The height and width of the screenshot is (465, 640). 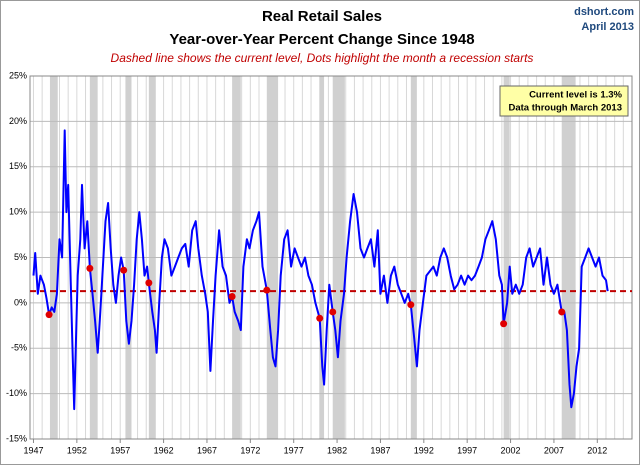 What do you see at coordinates (554, 450) in the screenshot?
I see `x-tick-label: 2007` at bounding box center [554, 450].